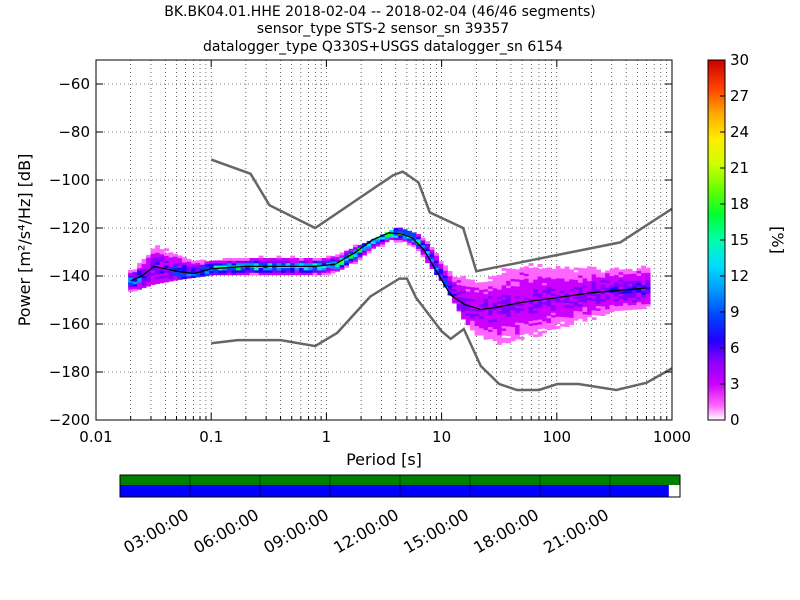 Image resolution: width=800 pixels, height=600 pixels. I want to click on x-tick-label: 0.01, so click(95, 437).